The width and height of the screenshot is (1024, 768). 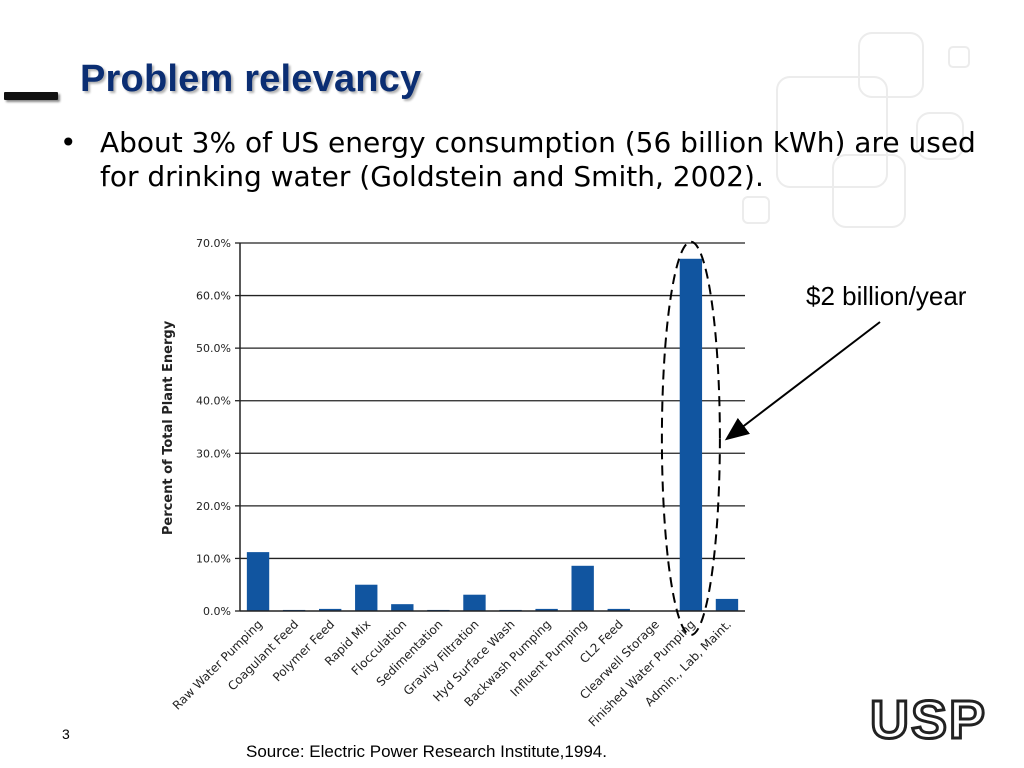 I want to click on y-tick-label: 70.0%, so click(x=213, y=243).